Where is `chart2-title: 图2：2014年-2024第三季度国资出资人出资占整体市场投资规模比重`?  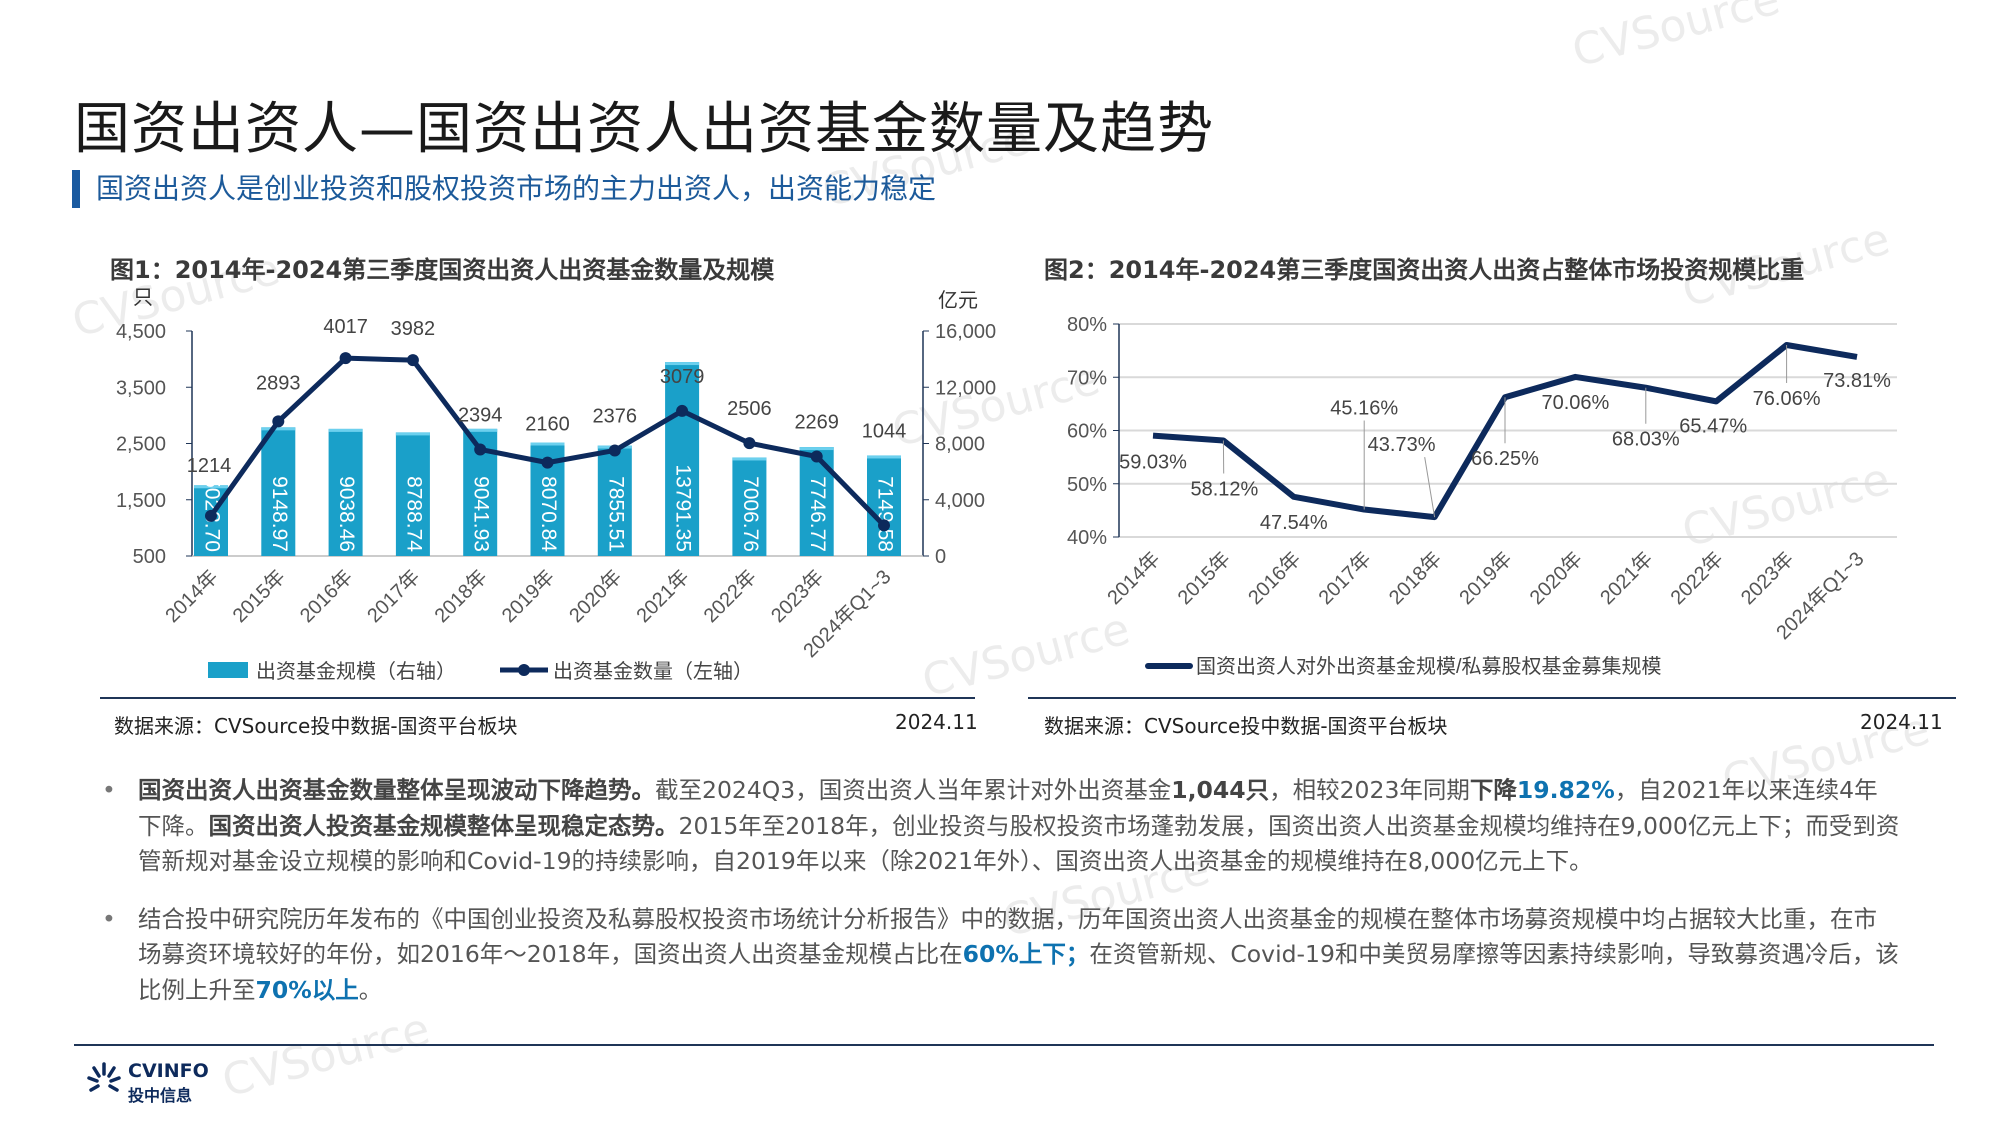
chart2-title: 图2：2014年-2024第三季度国资出资人出资占整体市场投资规模比重 is located at coordinates (1424, 270).